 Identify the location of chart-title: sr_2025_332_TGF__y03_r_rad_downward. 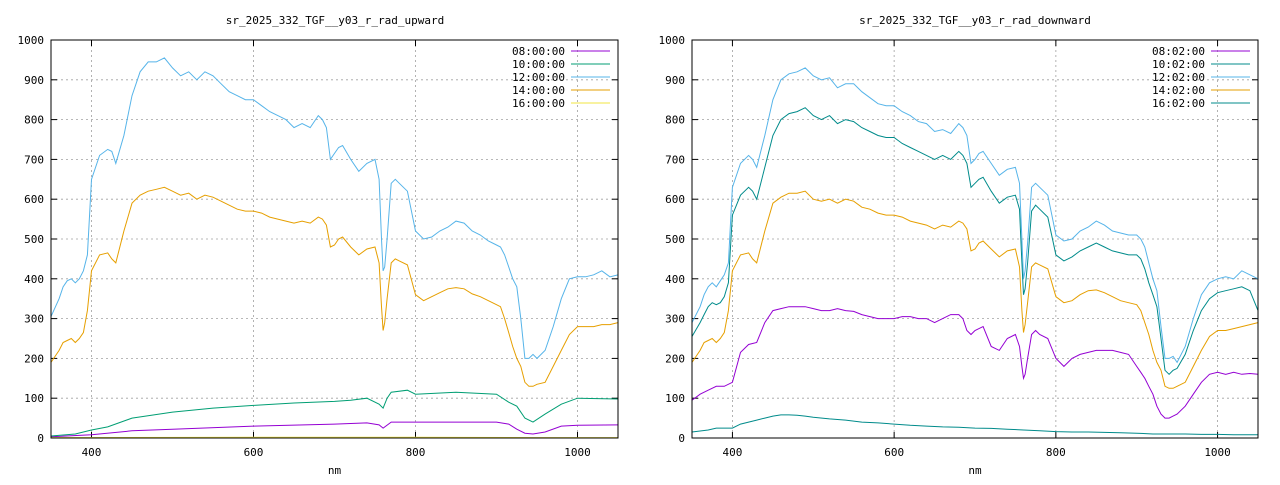
(975, 20).